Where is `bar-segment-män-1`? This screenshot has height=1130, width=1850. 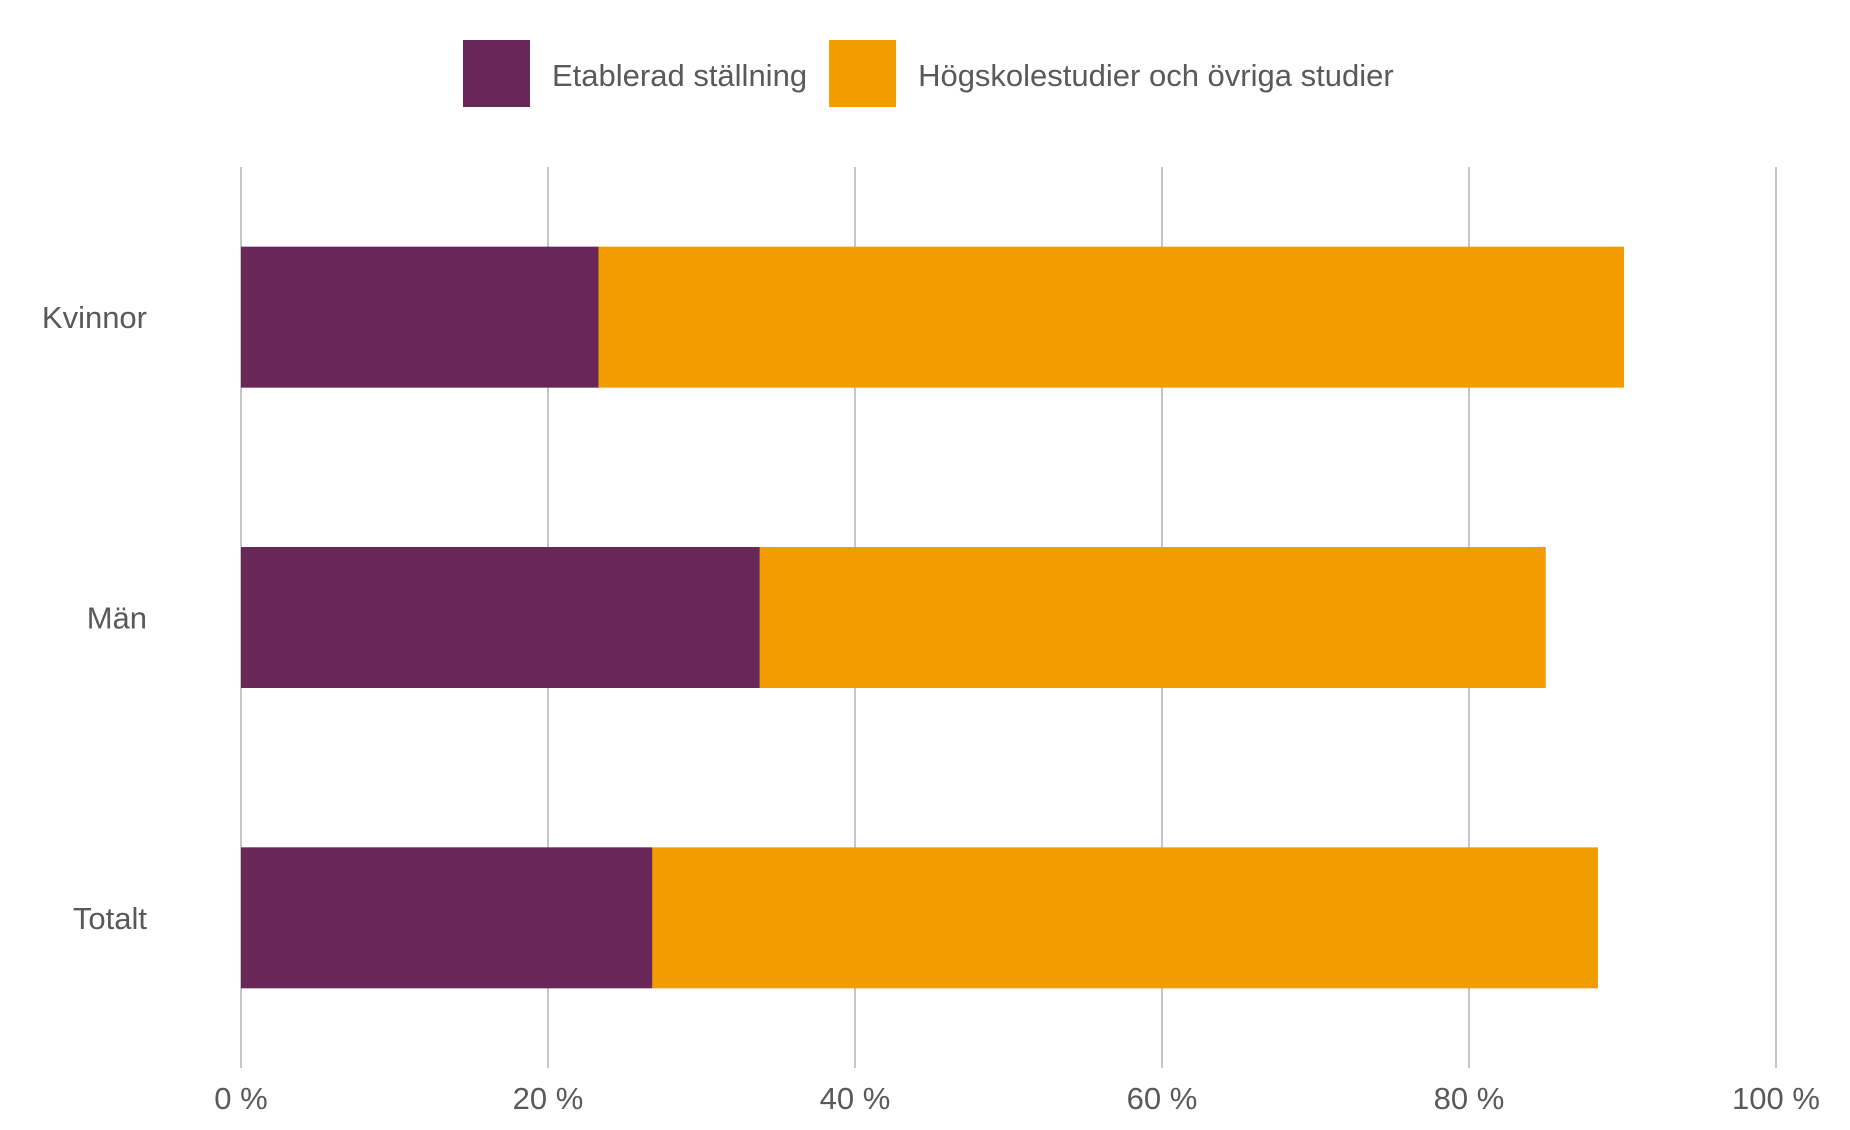
bar-segment-män-1 is located at coordinates (1152, 617).